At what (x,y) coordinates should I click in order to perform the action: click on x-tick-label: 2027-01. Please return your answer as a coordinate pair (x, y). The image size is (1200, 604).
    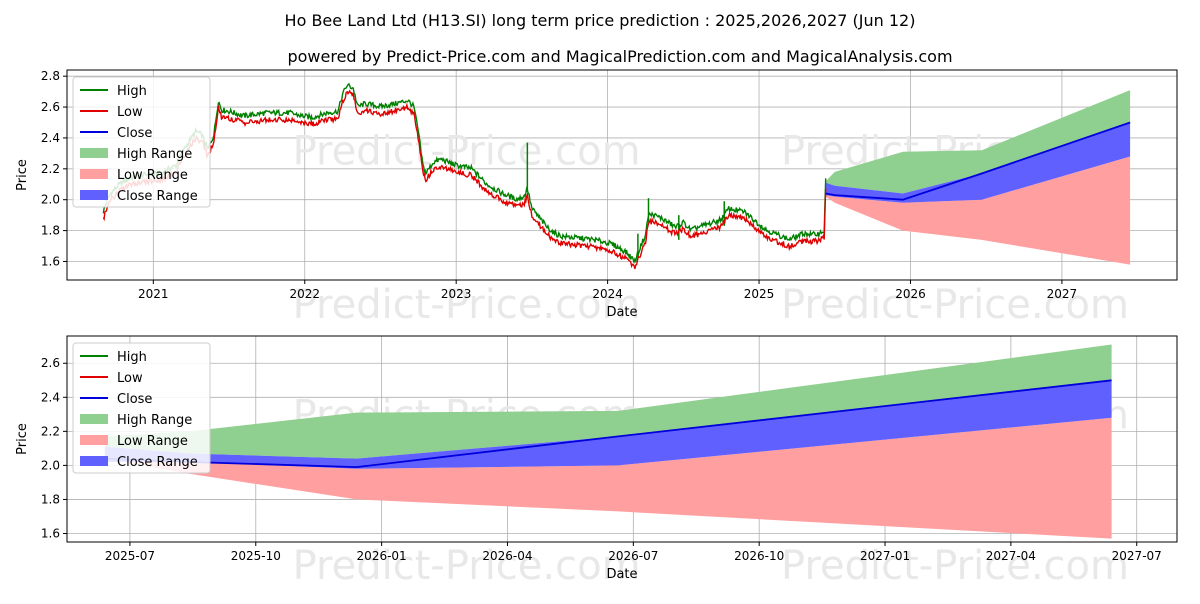
    Looking at the image, I should click on (885, 556).